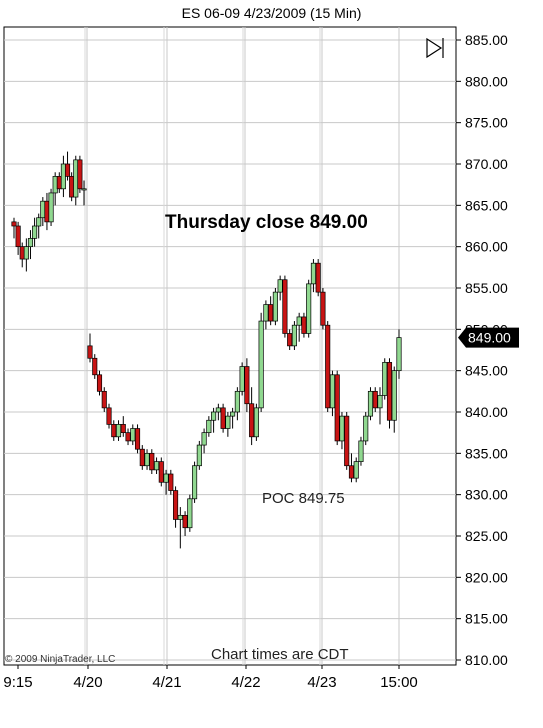 The width and height of the screenshot is (543, 728). I want to click on scroll-to-end-icon, so click(435, 48).